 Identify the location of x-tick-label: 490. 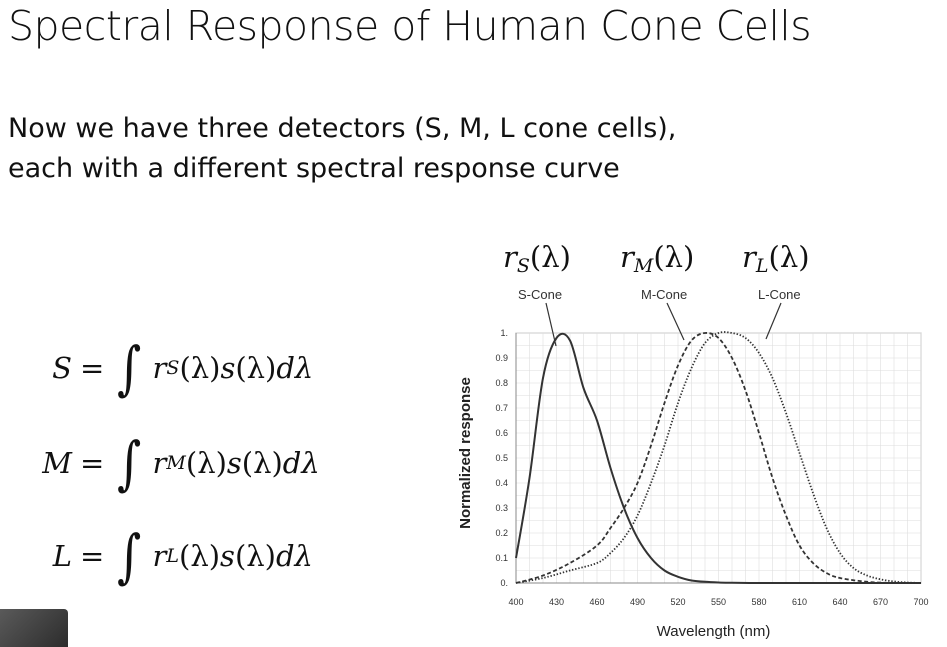
(637, 602).